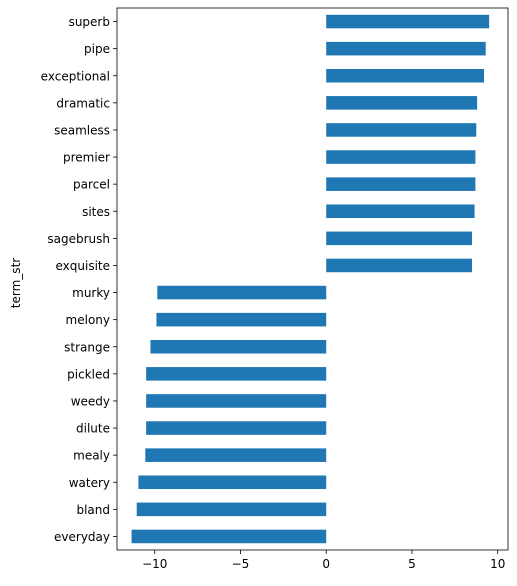 Image resolution: width=517 pixels, height=586 pixels. What do you see at coordinates (399, 238) in the screenshot?
I see `bar-sagebrush` at bounding box center [399, 238].